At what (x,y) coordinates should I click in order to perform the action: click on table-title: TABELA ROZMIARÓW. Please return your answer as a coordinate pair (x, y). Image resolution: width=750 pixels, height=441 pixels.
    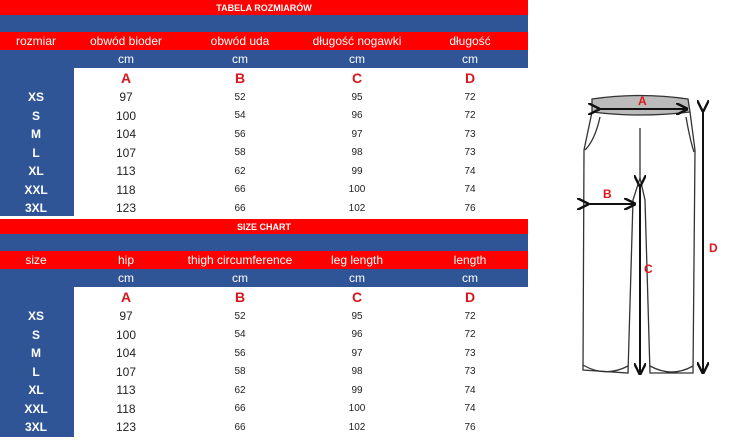
    Looking at the image, I should click on (264, 7).